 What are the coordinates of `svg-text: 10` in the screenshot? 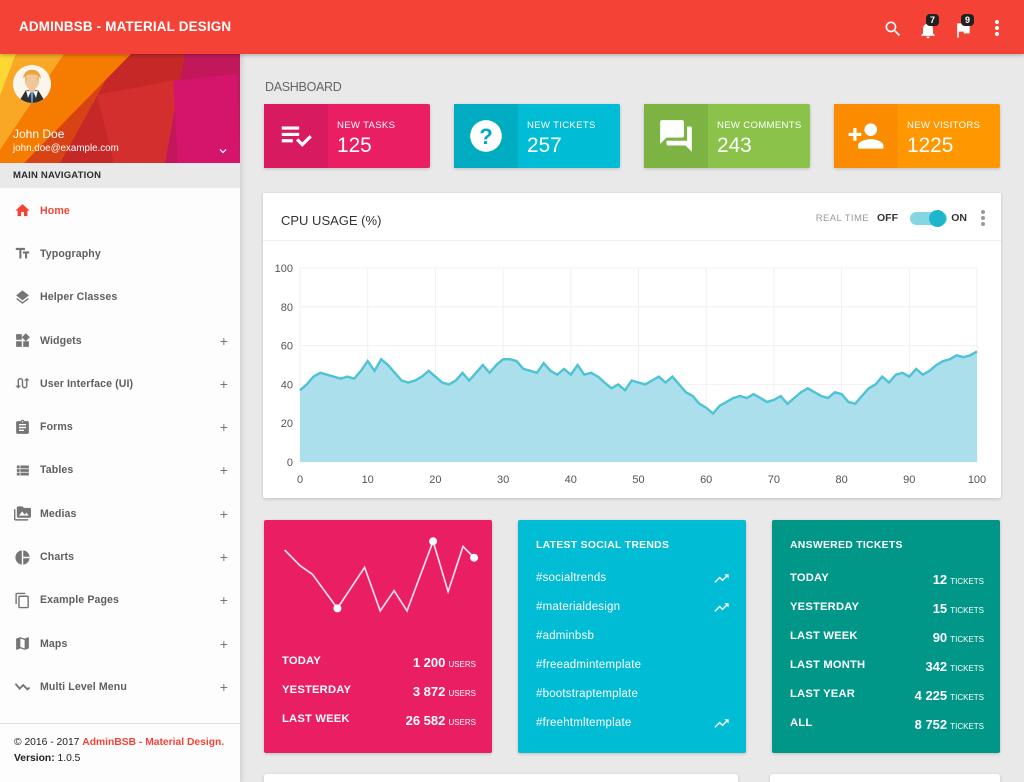 It's located at (368, 480).